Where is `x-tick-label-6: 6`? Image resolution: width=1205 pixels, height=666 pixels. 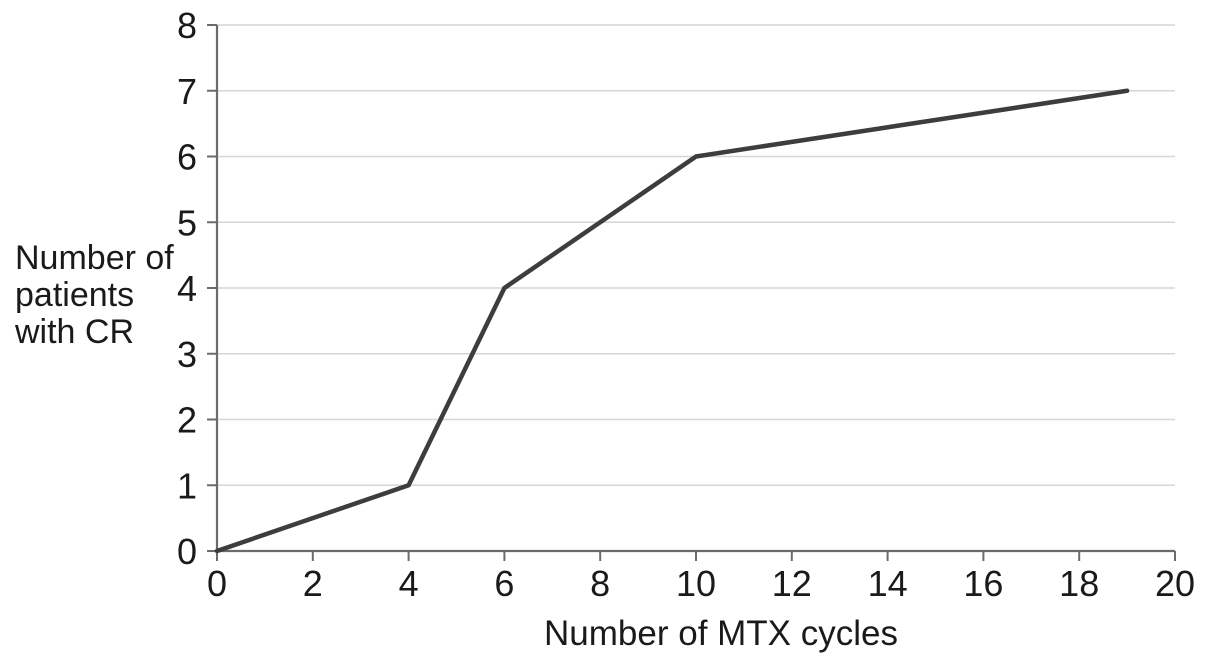 x-tick-label-6: 6 is located at coordinates (504, 583).